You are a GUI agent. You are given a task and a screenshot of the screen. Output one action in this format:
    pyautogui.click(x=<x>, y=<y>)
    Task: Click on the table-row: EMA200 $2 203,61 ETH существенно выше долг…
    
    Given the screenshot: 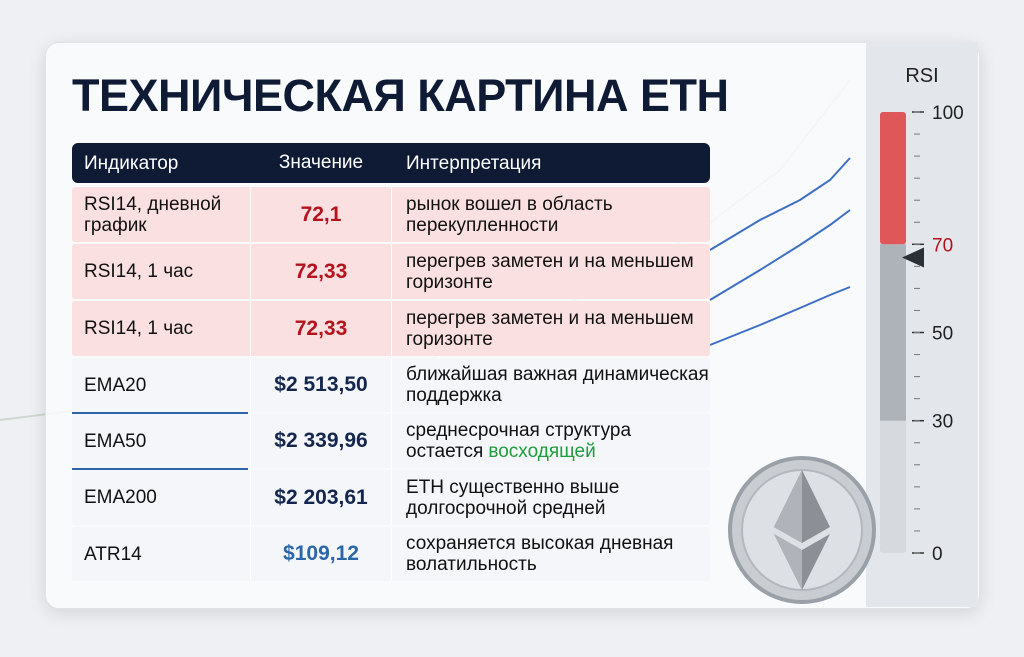 What is the action you would take?
    pyautogui.click(x=391, y=497)
    